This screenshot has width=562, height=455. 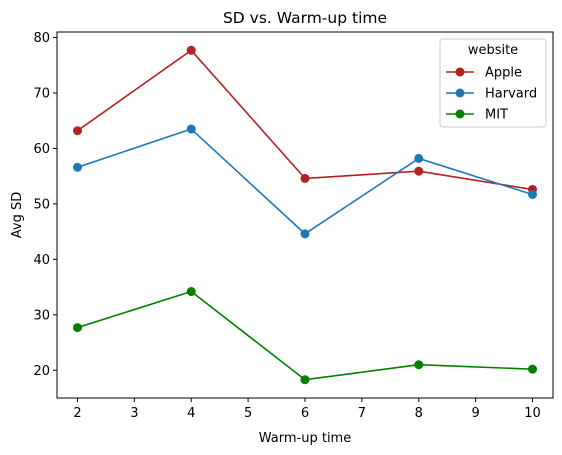 I want to click on x-axis: 2 3 4 5 6 7 8 9 10, so click(x=307, y=409).